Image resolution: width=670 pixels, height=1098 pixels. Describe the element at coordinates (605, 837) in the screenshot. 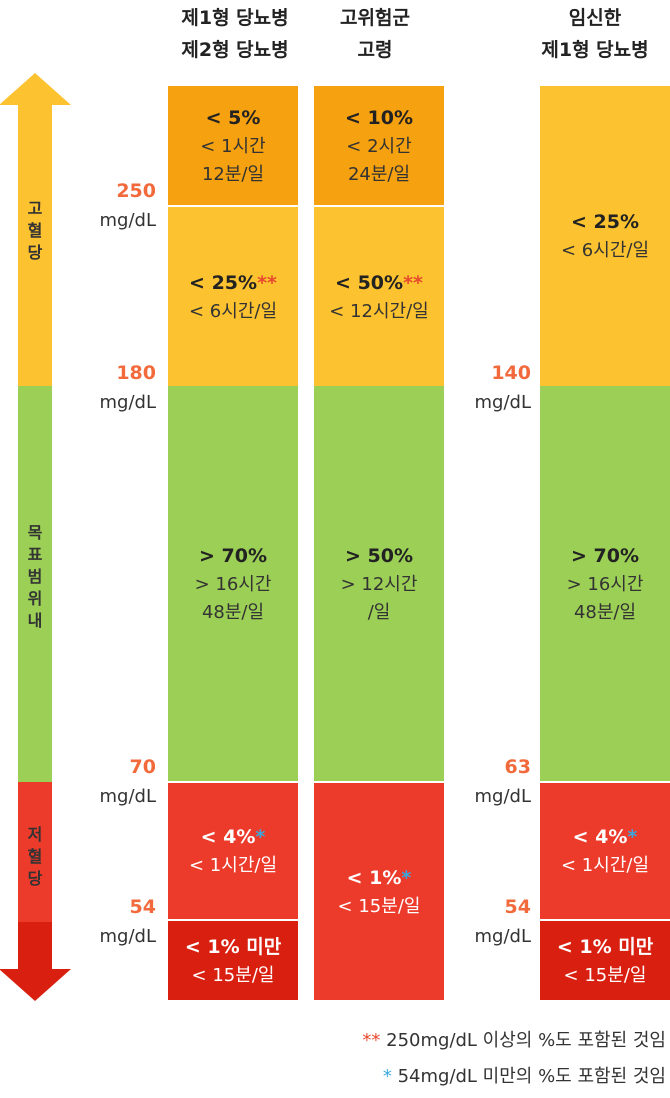

I see `cell-percent: < 4%*` at that location.